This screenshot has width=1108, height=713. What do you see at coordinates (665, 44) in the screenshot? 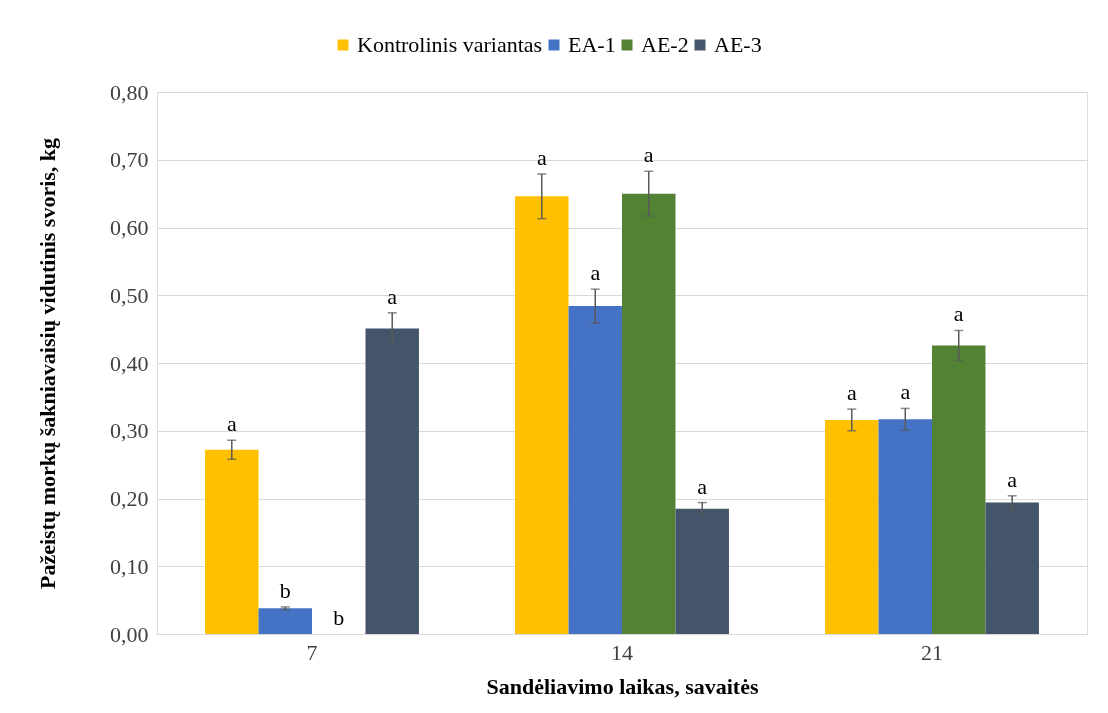
I see `legend-label: AE-2` at bounding box center [665, 44].